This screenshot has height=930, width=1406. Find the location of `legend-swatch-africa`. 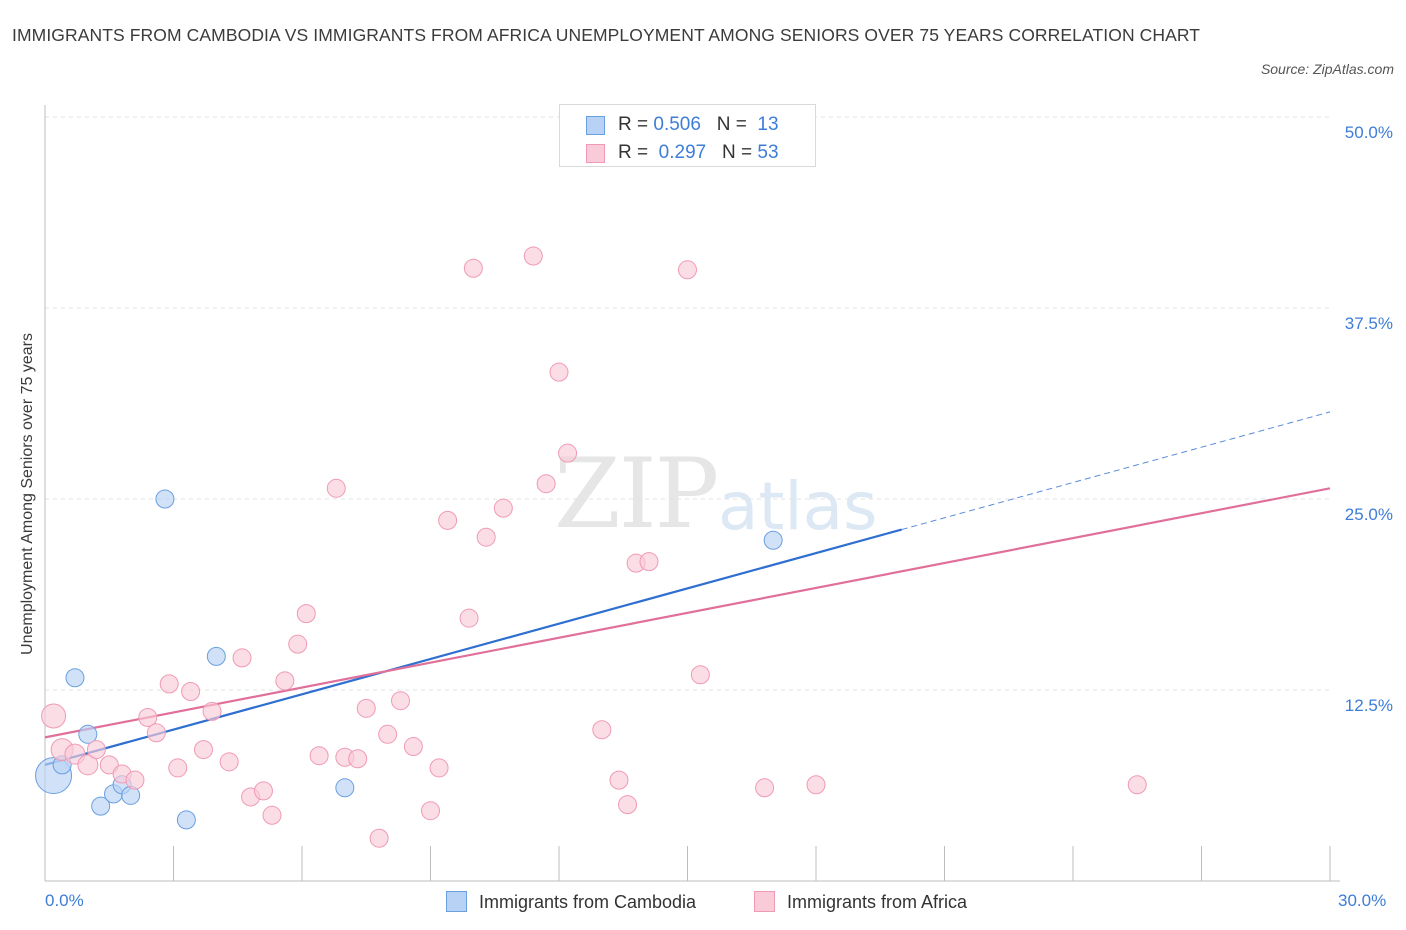

legend-swatch-africa is located at coordinates (595, 153).